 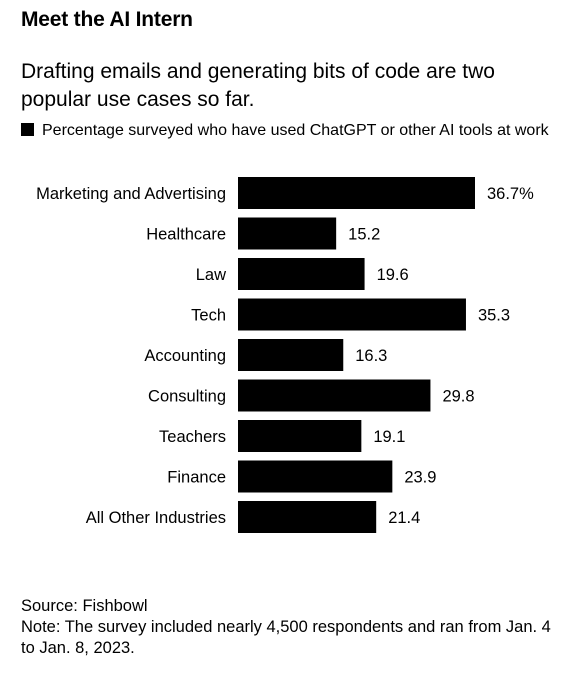 What do you see at coordinates (187, 397) in the screenshot?
I see `category-label: Consulting` at bounding box center [187, 397].